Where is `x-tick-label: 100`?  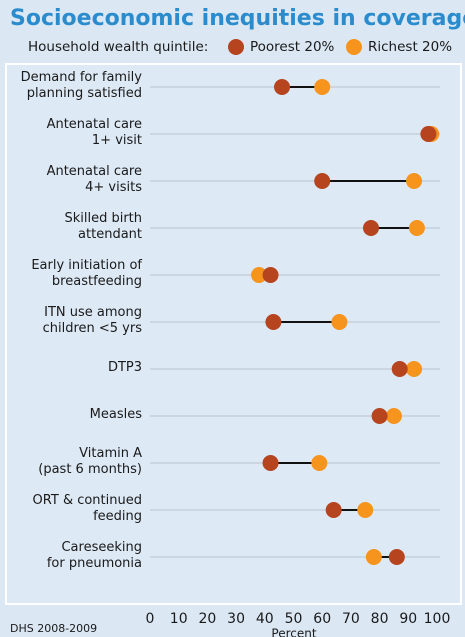 x-tick-label: 100 is located at coordinates (437, 619).